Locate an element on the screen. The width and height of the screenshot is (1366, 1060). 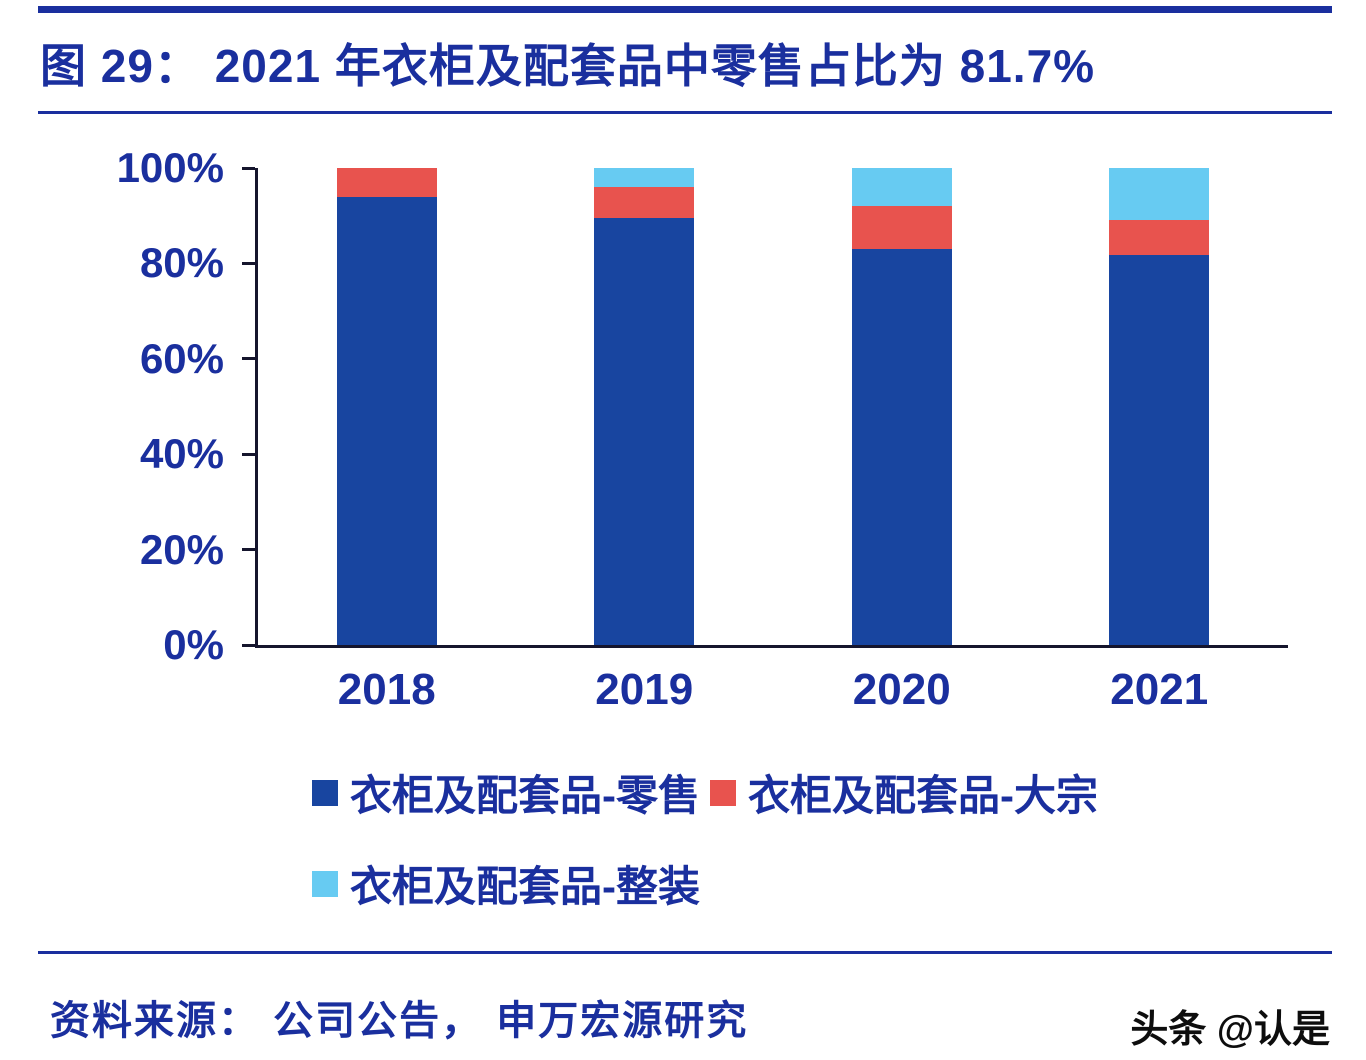
y-axis-label: 80% is located at coordinates (181, 263).